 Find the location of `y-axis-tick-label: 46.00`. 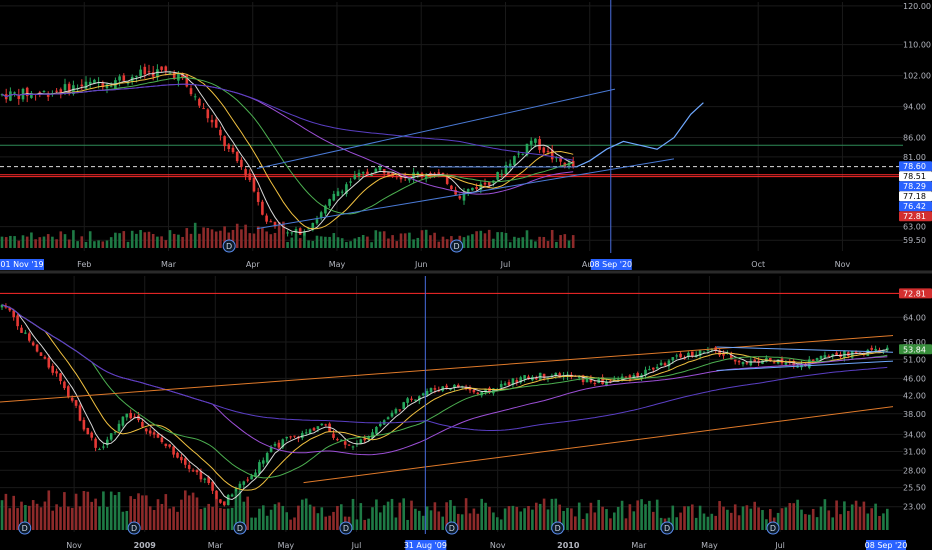

y-axis-tick-label: 46.00 is located at coordinates (914, 378).